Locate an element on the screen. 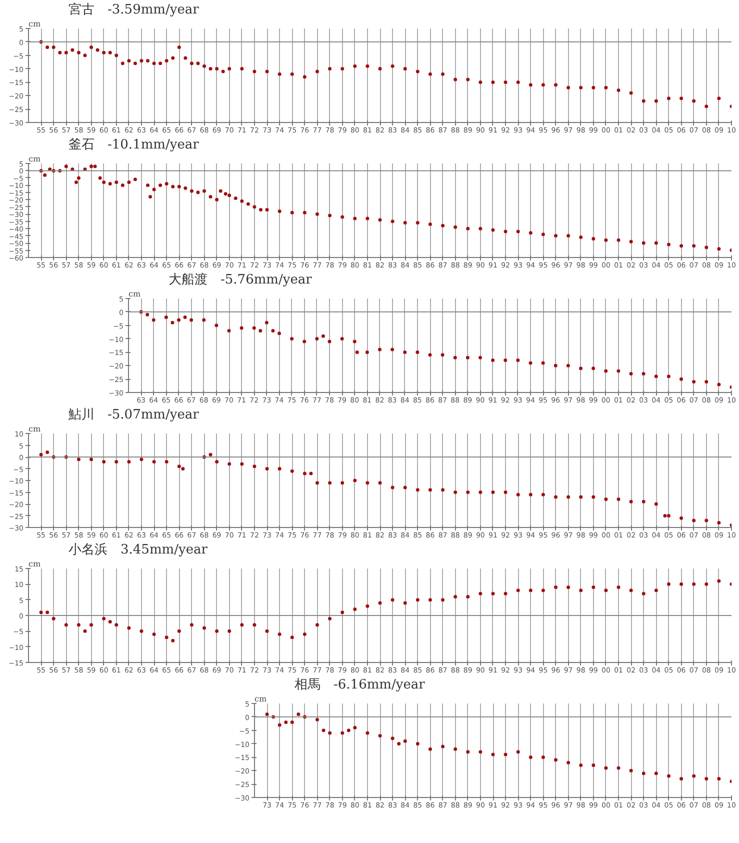 The image size is (739, 843). chart-title: 相馬 -6.16mm/year is located at coordinates (360, 685).